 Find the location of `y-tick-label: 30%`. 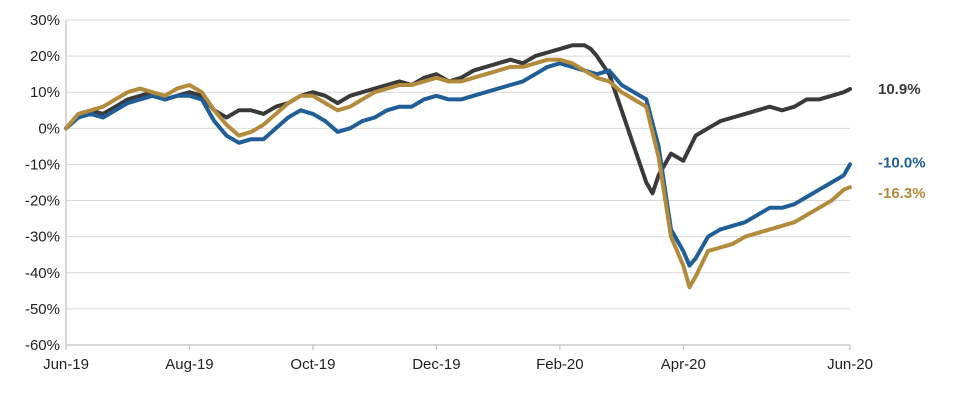

y-tick-label: 30% is located at coordinates (45, 20).